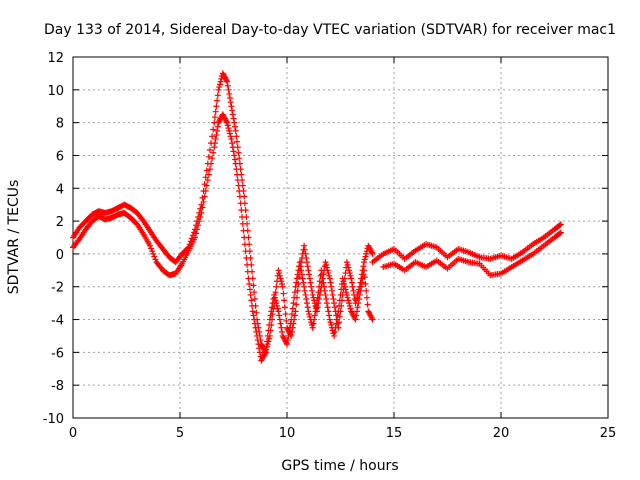 The image size is (640, 480). What do you see at coordinates (342, 433) in the screenshot?
I see `x-tick-labels: 0 5 10 15 20 25` at bounding box center [342, 433].